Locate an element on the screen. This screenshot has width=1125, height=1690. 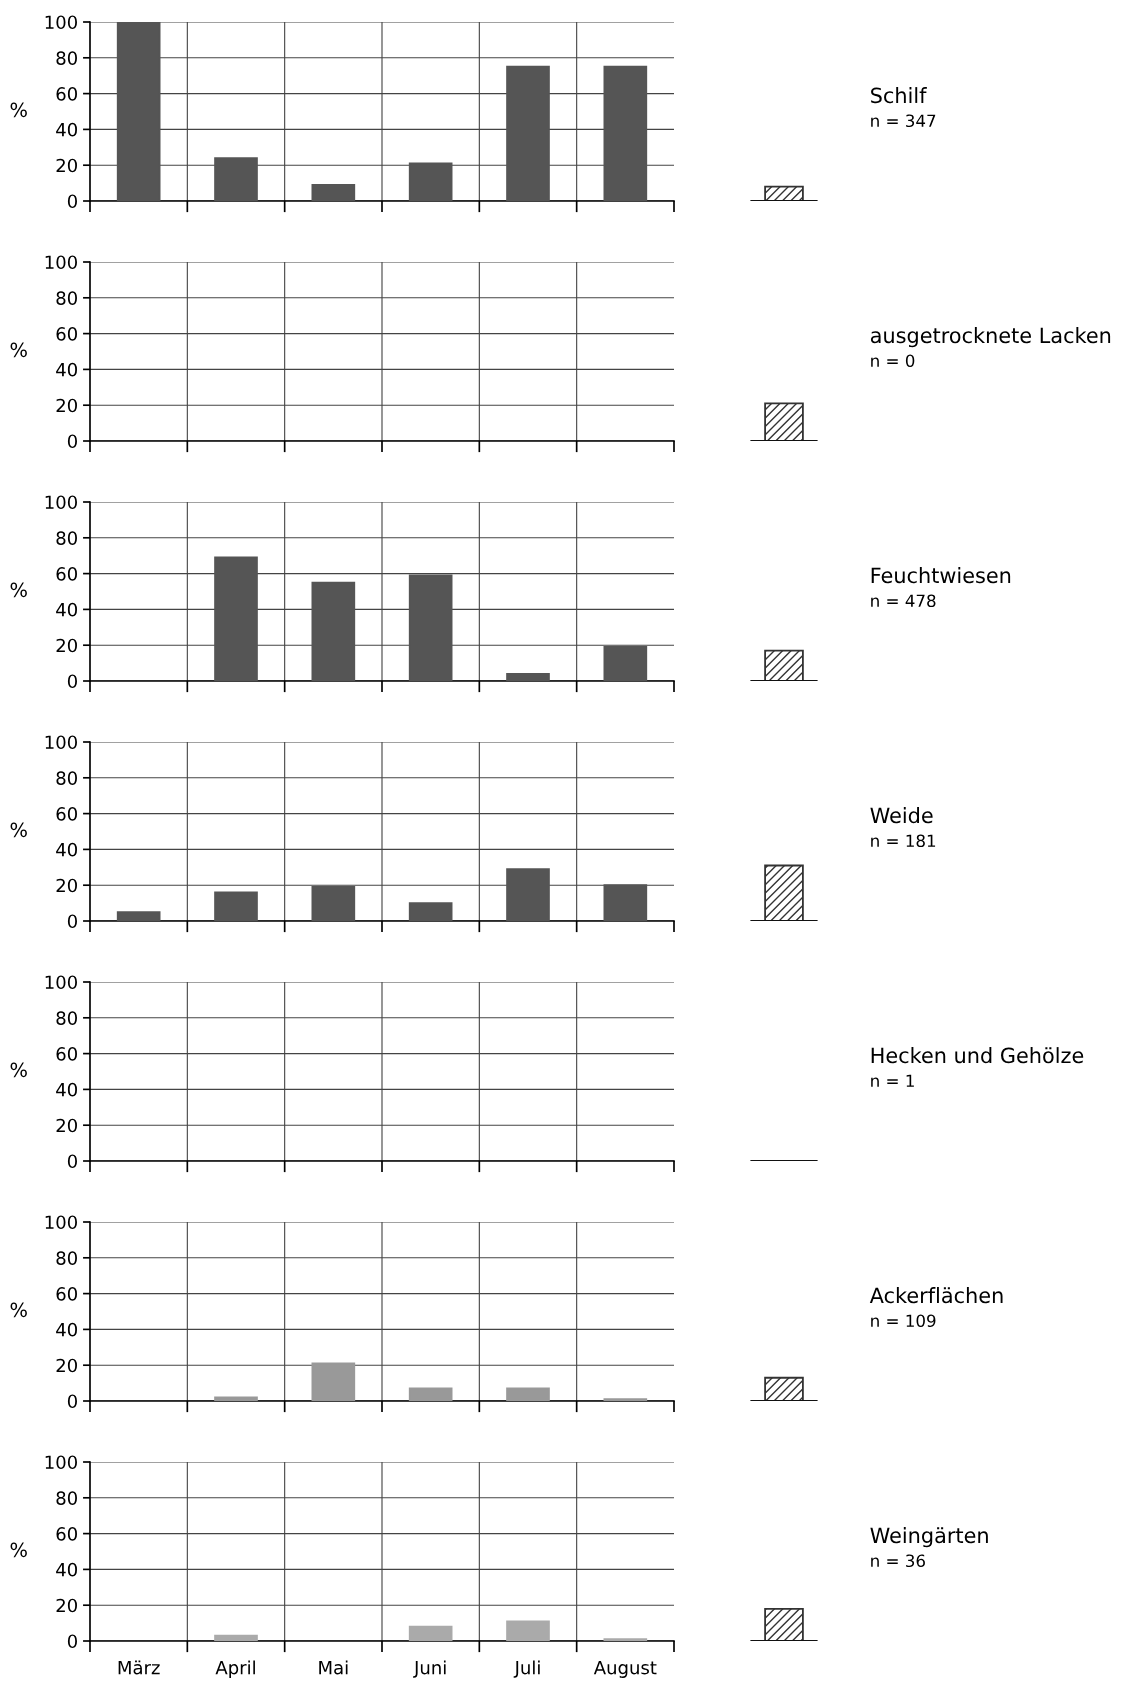
x-tick-label: Juni is located at coordinates (429, 1669).